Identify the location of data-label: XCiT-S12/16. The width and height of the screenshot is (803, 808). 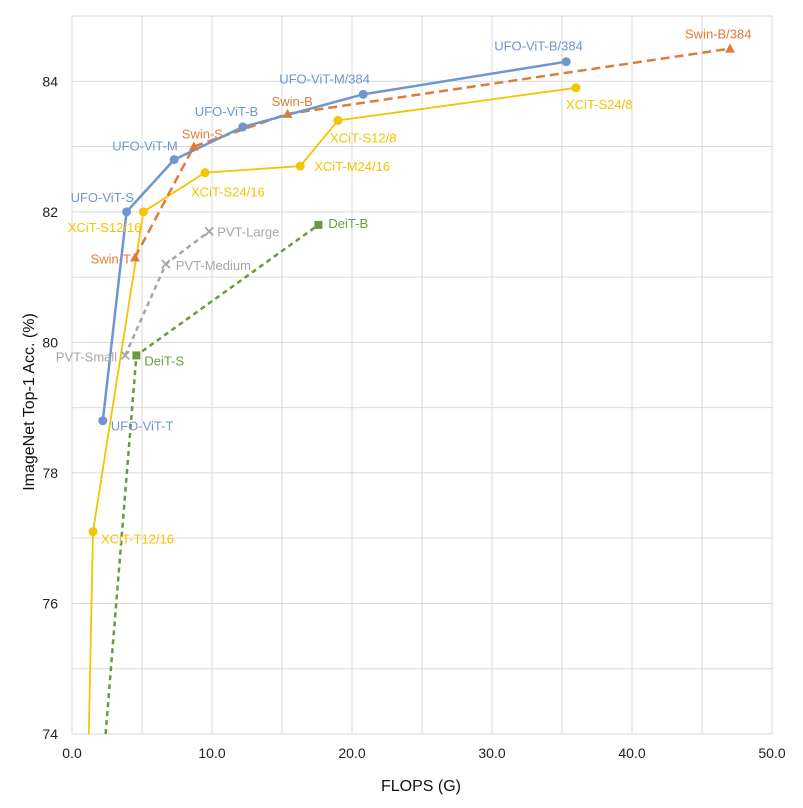
(105, 227).